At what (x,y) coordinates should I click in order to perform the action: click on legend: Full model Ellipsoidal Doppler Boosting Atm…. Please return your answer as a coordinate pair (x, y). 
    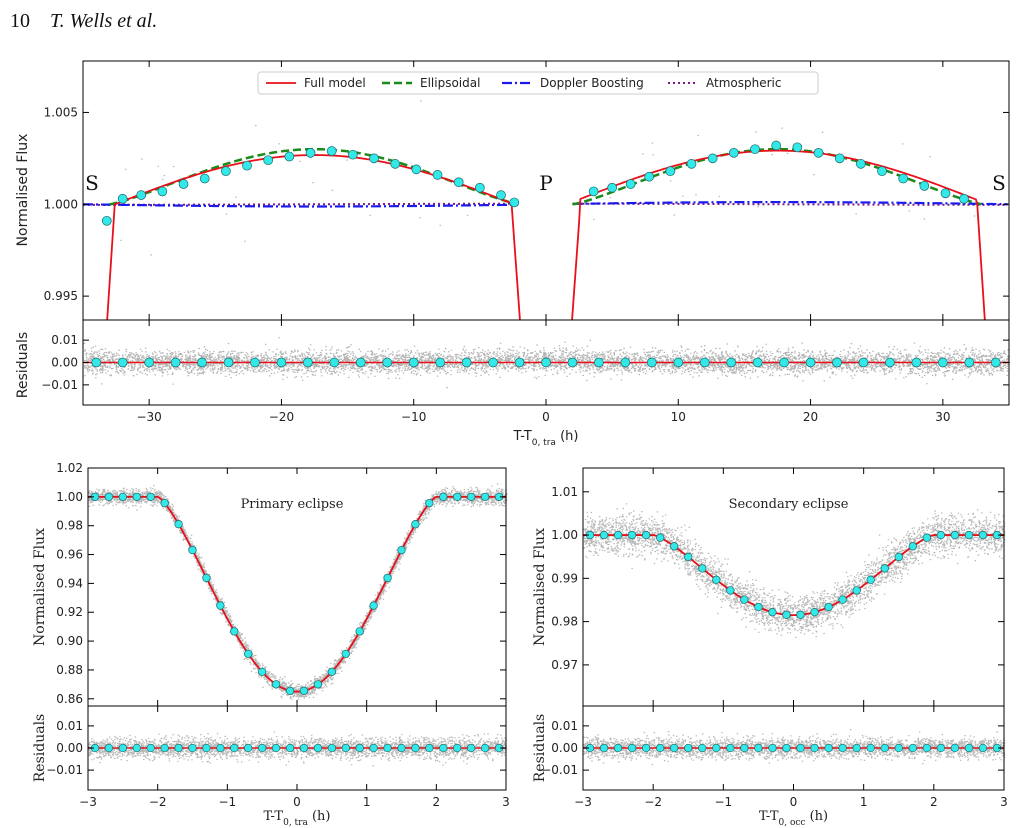
    Looking at the image, I should click on (538, 83).